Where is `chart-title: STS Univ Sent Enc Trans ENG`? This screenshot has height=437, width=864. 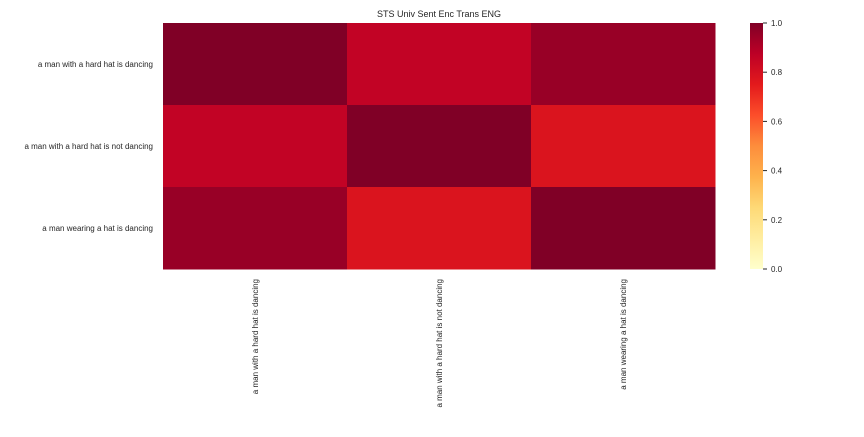 chart-title: STS Univ Sent Enc Trans ENG is located at coordinates (439, 14).